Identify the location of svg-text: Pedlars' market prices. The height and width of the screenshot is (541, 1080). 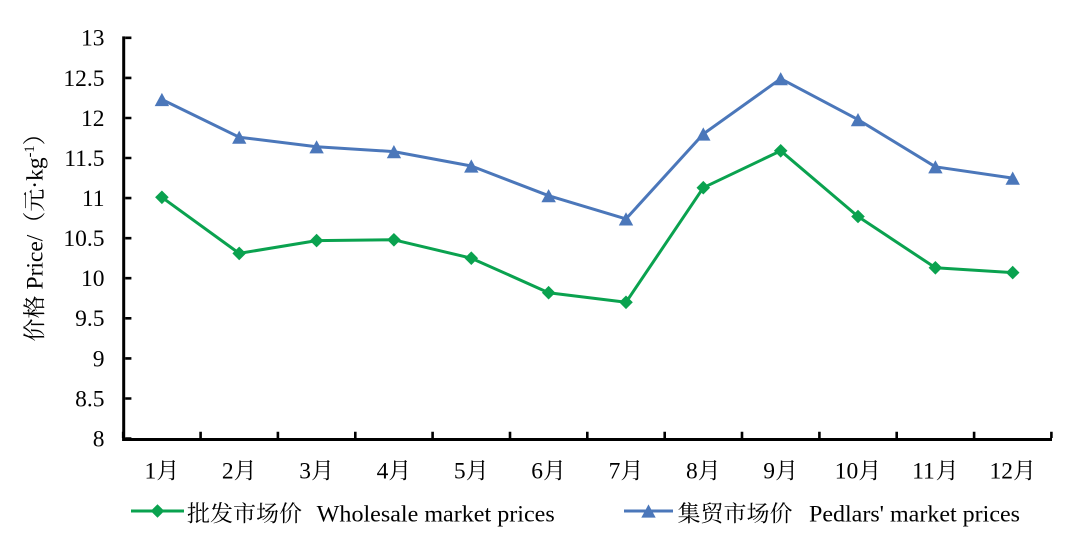
(914, 515).